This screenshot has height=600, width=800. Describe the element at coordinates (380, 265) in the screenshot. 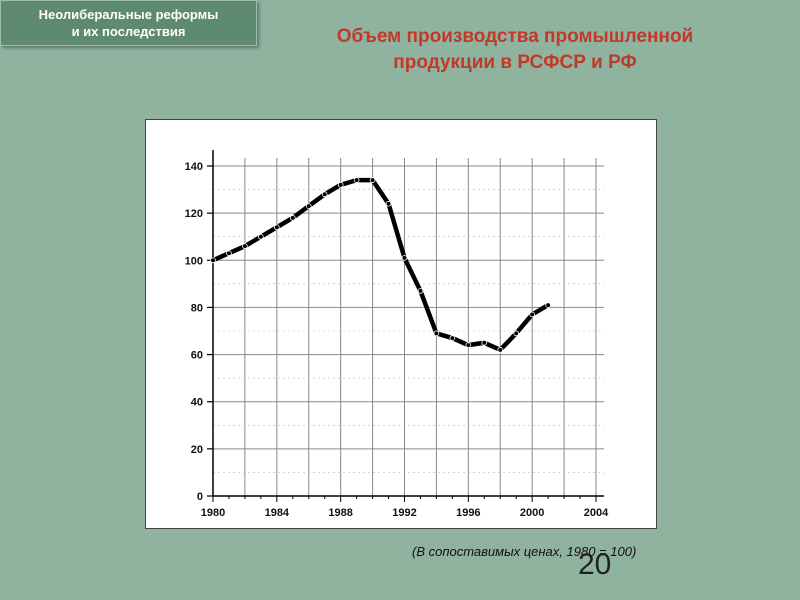

I see `series-line` at that location.